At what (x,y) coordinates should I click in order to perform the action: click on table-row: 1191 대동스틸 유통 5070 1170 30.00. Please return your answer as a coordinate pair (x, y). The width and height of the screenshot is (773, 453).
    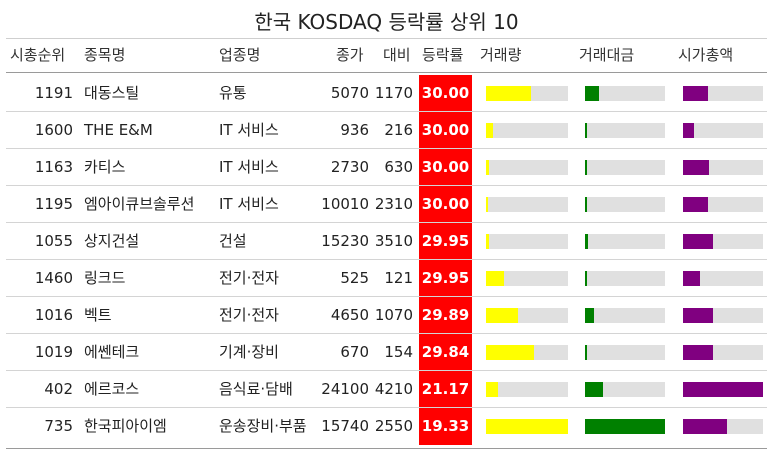
    Looking at the image, I should click on (386, 93).